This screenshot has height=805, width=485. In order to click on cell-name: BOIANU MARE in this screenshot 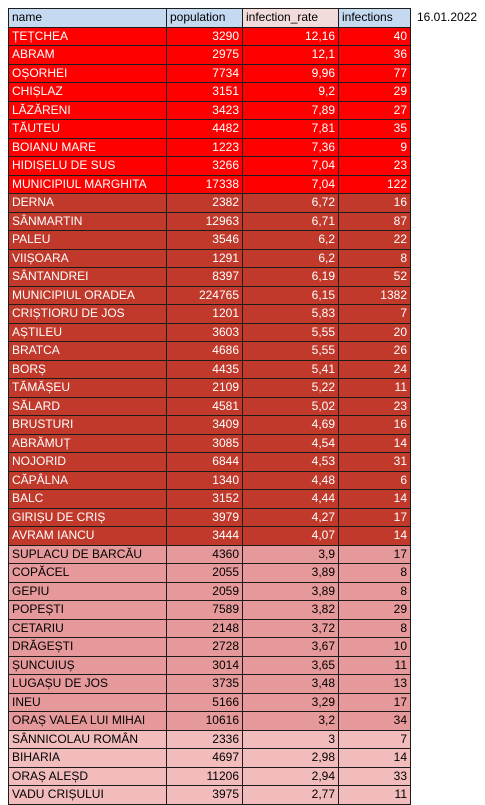, I will do `click(87, 147)`.